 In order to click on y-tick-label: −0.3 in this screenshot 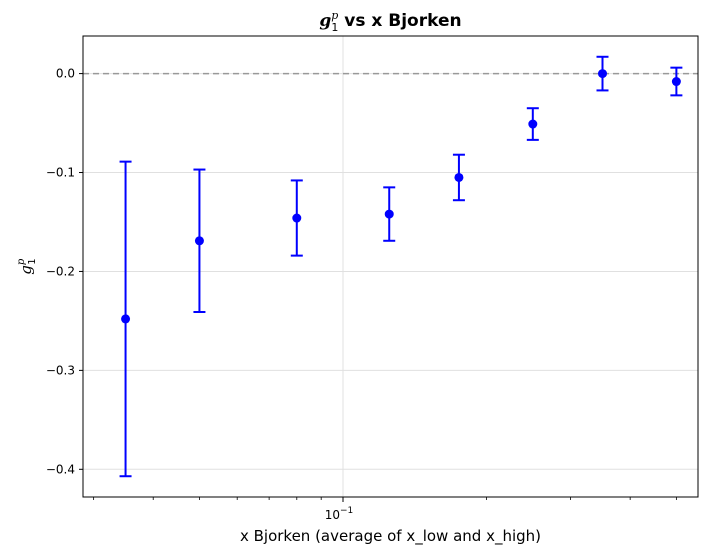, I will do `click(60, 370)`.